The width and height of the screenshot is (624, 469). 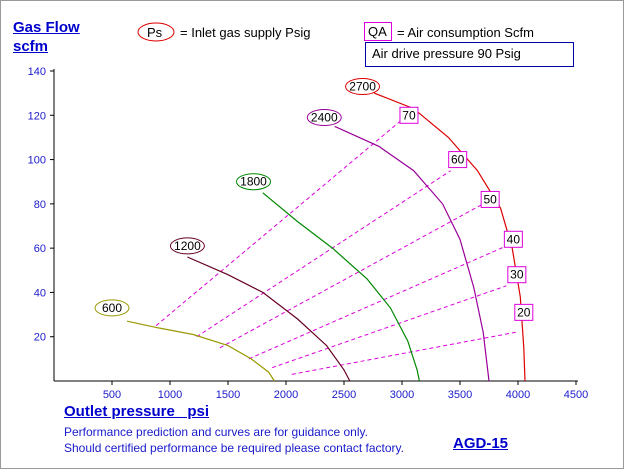 I want to click on x-tick-label: 2000, so click(x=286, y=395).